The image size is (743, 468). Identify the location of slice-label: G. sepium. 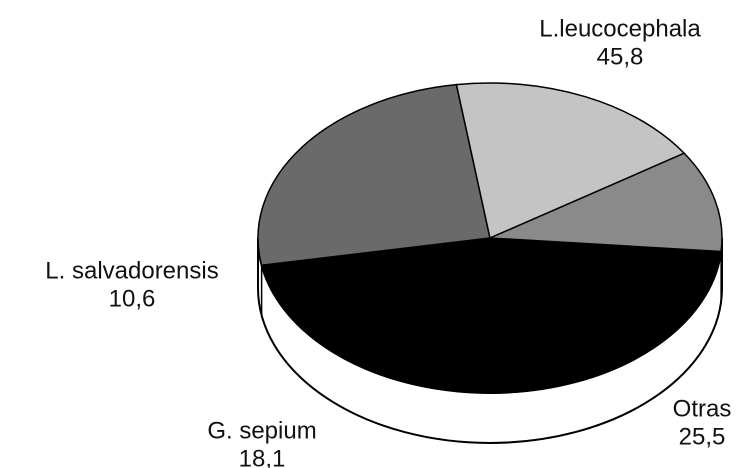
(261, 430).